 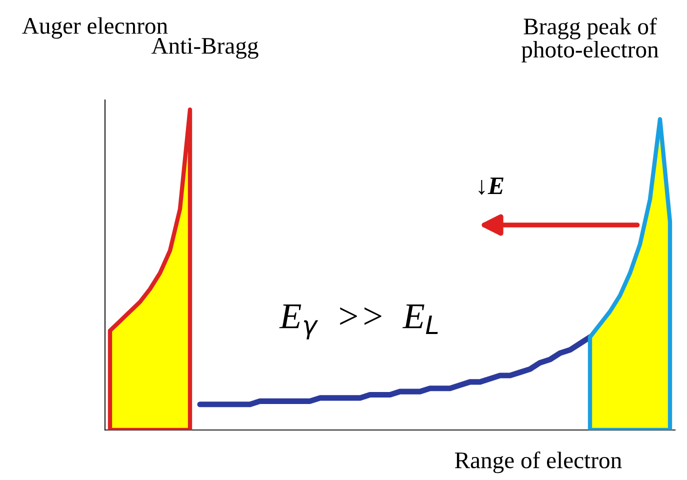 What do you see at coordinates (95, 28) in the screenshot?
I see `text: Auger elecnron` at bounding box center [95, 28].